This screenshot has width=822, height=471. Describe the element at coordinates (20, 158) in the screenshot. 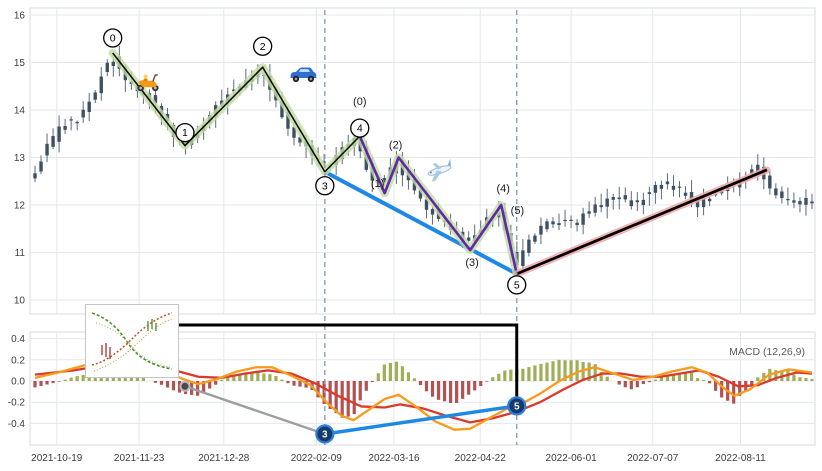

I see `price-tick-label: 13` at that location.